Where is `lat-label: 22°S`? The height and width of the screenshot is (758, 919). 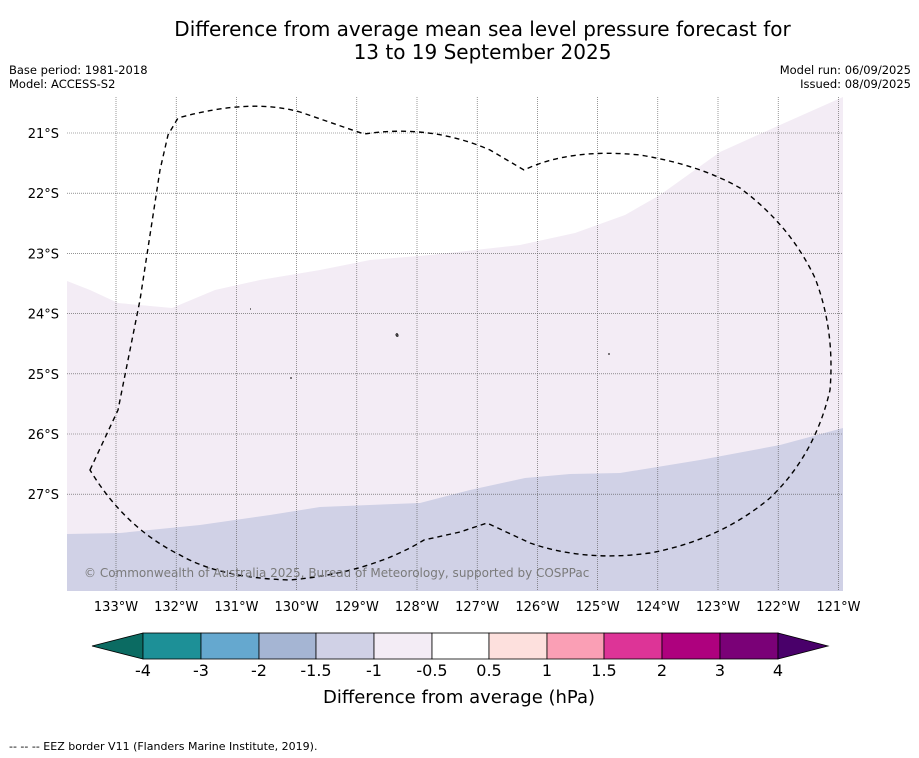
lat-label: 22°S is located at coordinates (43, 194).